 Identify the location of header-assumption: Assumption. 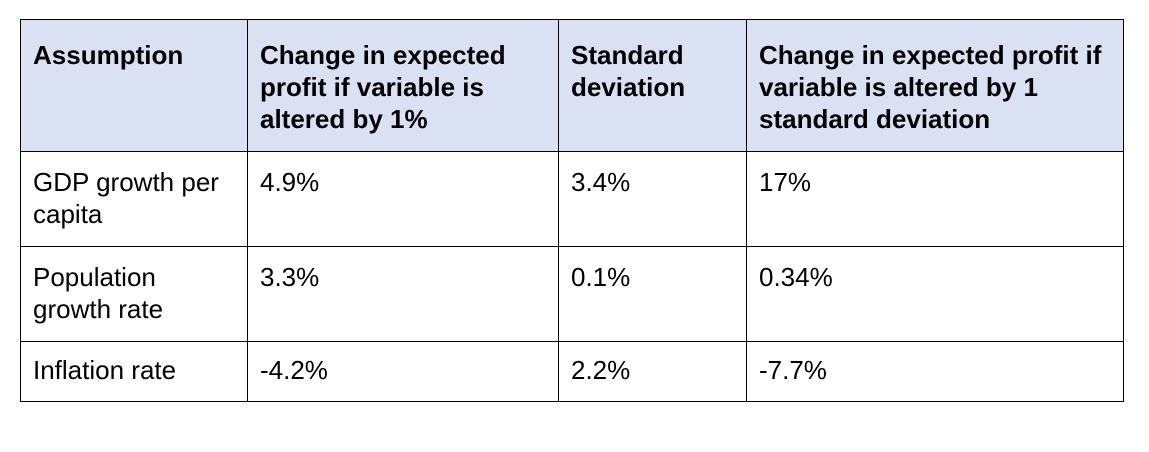
(134, 85).